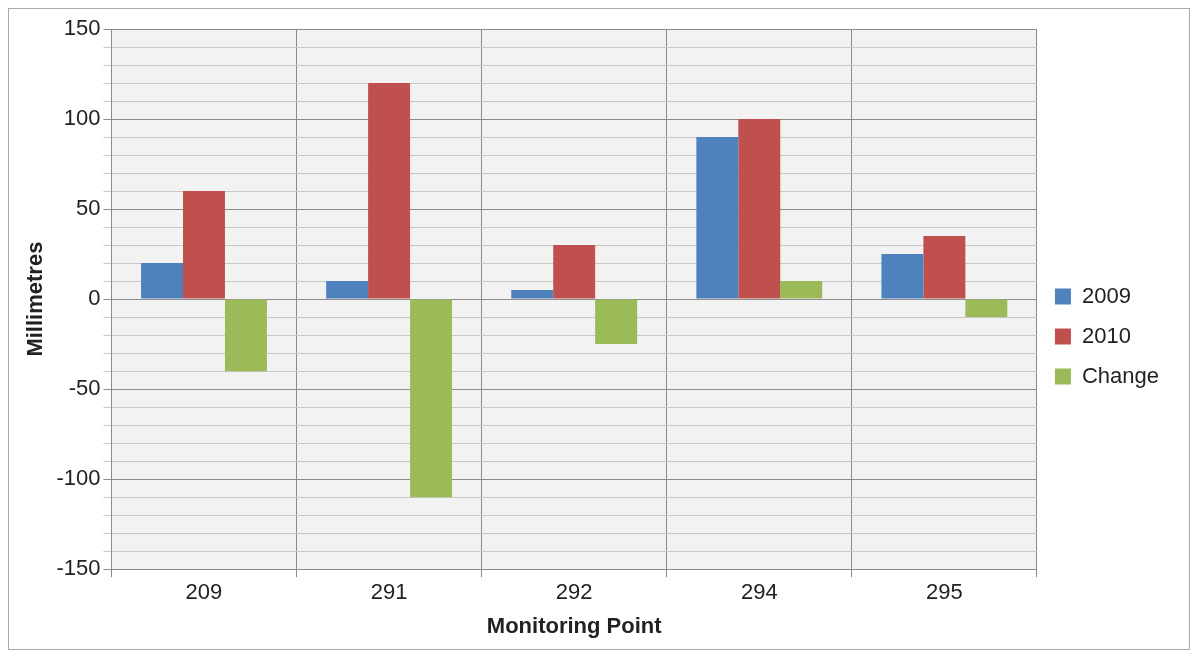 This screenshot has width=1203, height=662. I want to click on x-tick-label: 209, so click(204, 592).